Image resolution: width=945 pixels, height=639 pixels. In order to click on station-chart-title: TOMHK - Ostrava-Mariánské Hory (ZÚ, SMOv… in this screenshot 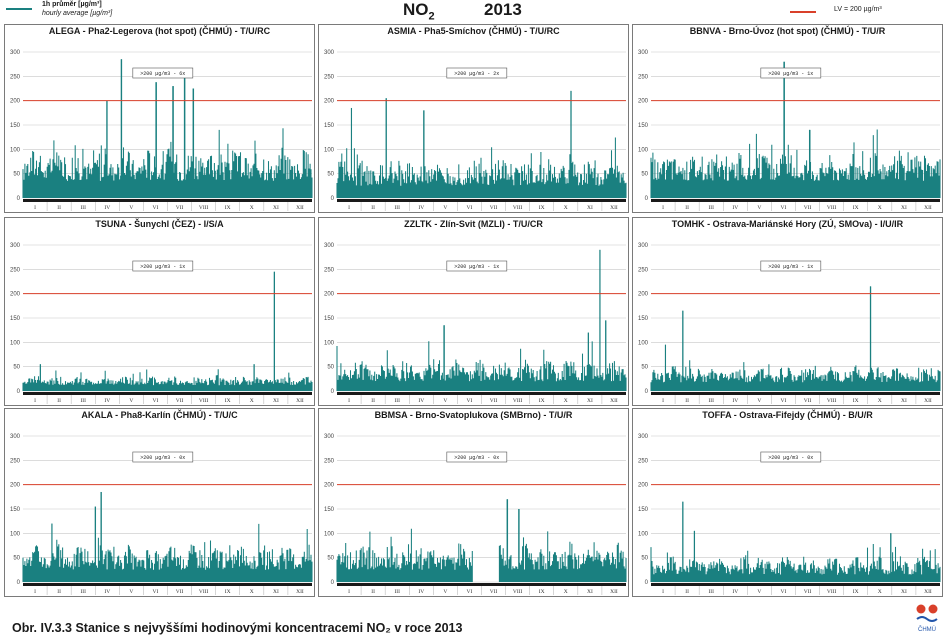, I will do `click(787, 224)`.